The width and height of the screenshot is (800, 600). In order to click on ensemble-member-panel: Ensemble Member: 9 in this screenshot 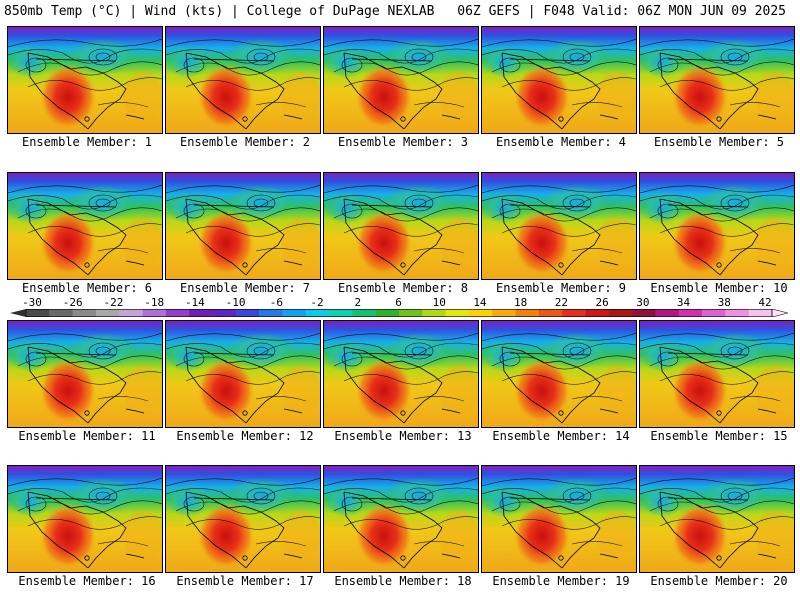, I will do `click(559, 233)`.